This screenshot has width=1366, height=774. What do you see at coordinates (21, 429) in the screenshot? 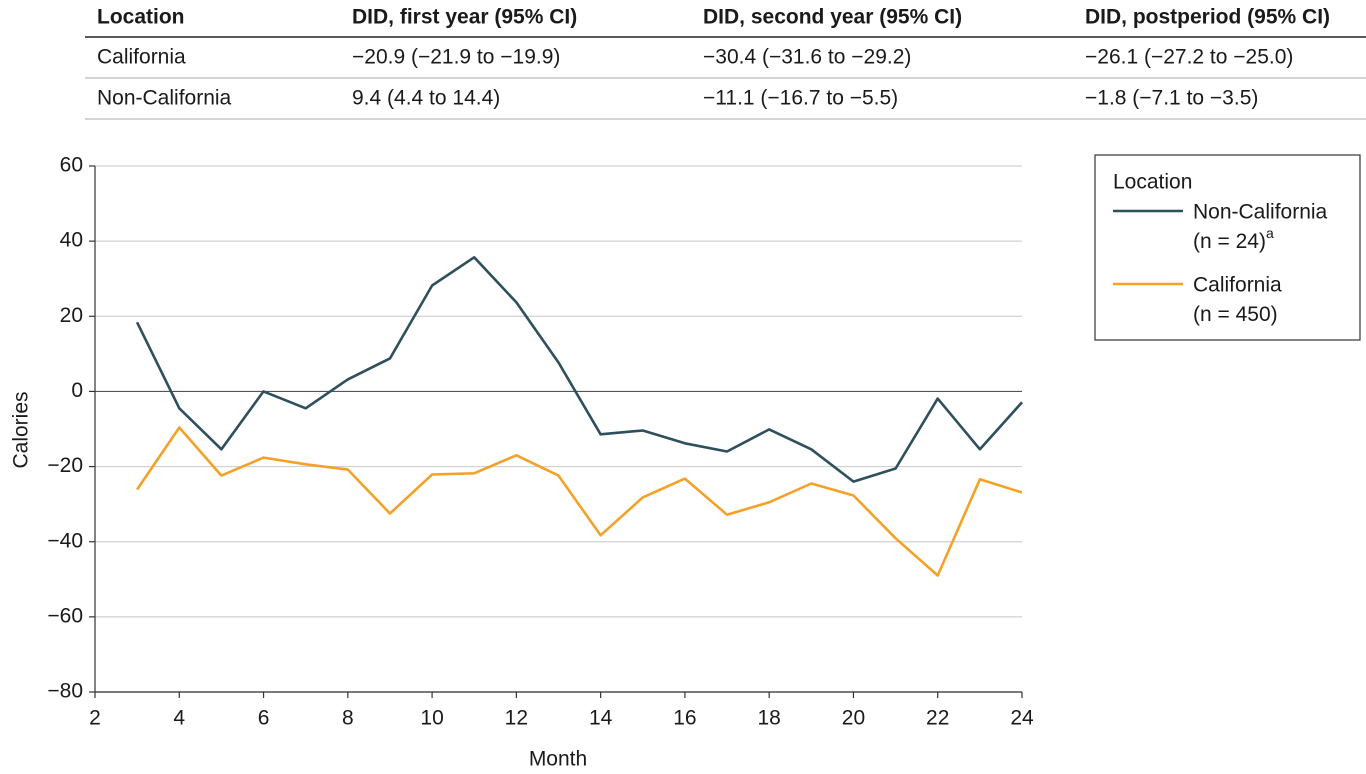
I see `y-axis-label: Calories` at bounding box center [21, 429].